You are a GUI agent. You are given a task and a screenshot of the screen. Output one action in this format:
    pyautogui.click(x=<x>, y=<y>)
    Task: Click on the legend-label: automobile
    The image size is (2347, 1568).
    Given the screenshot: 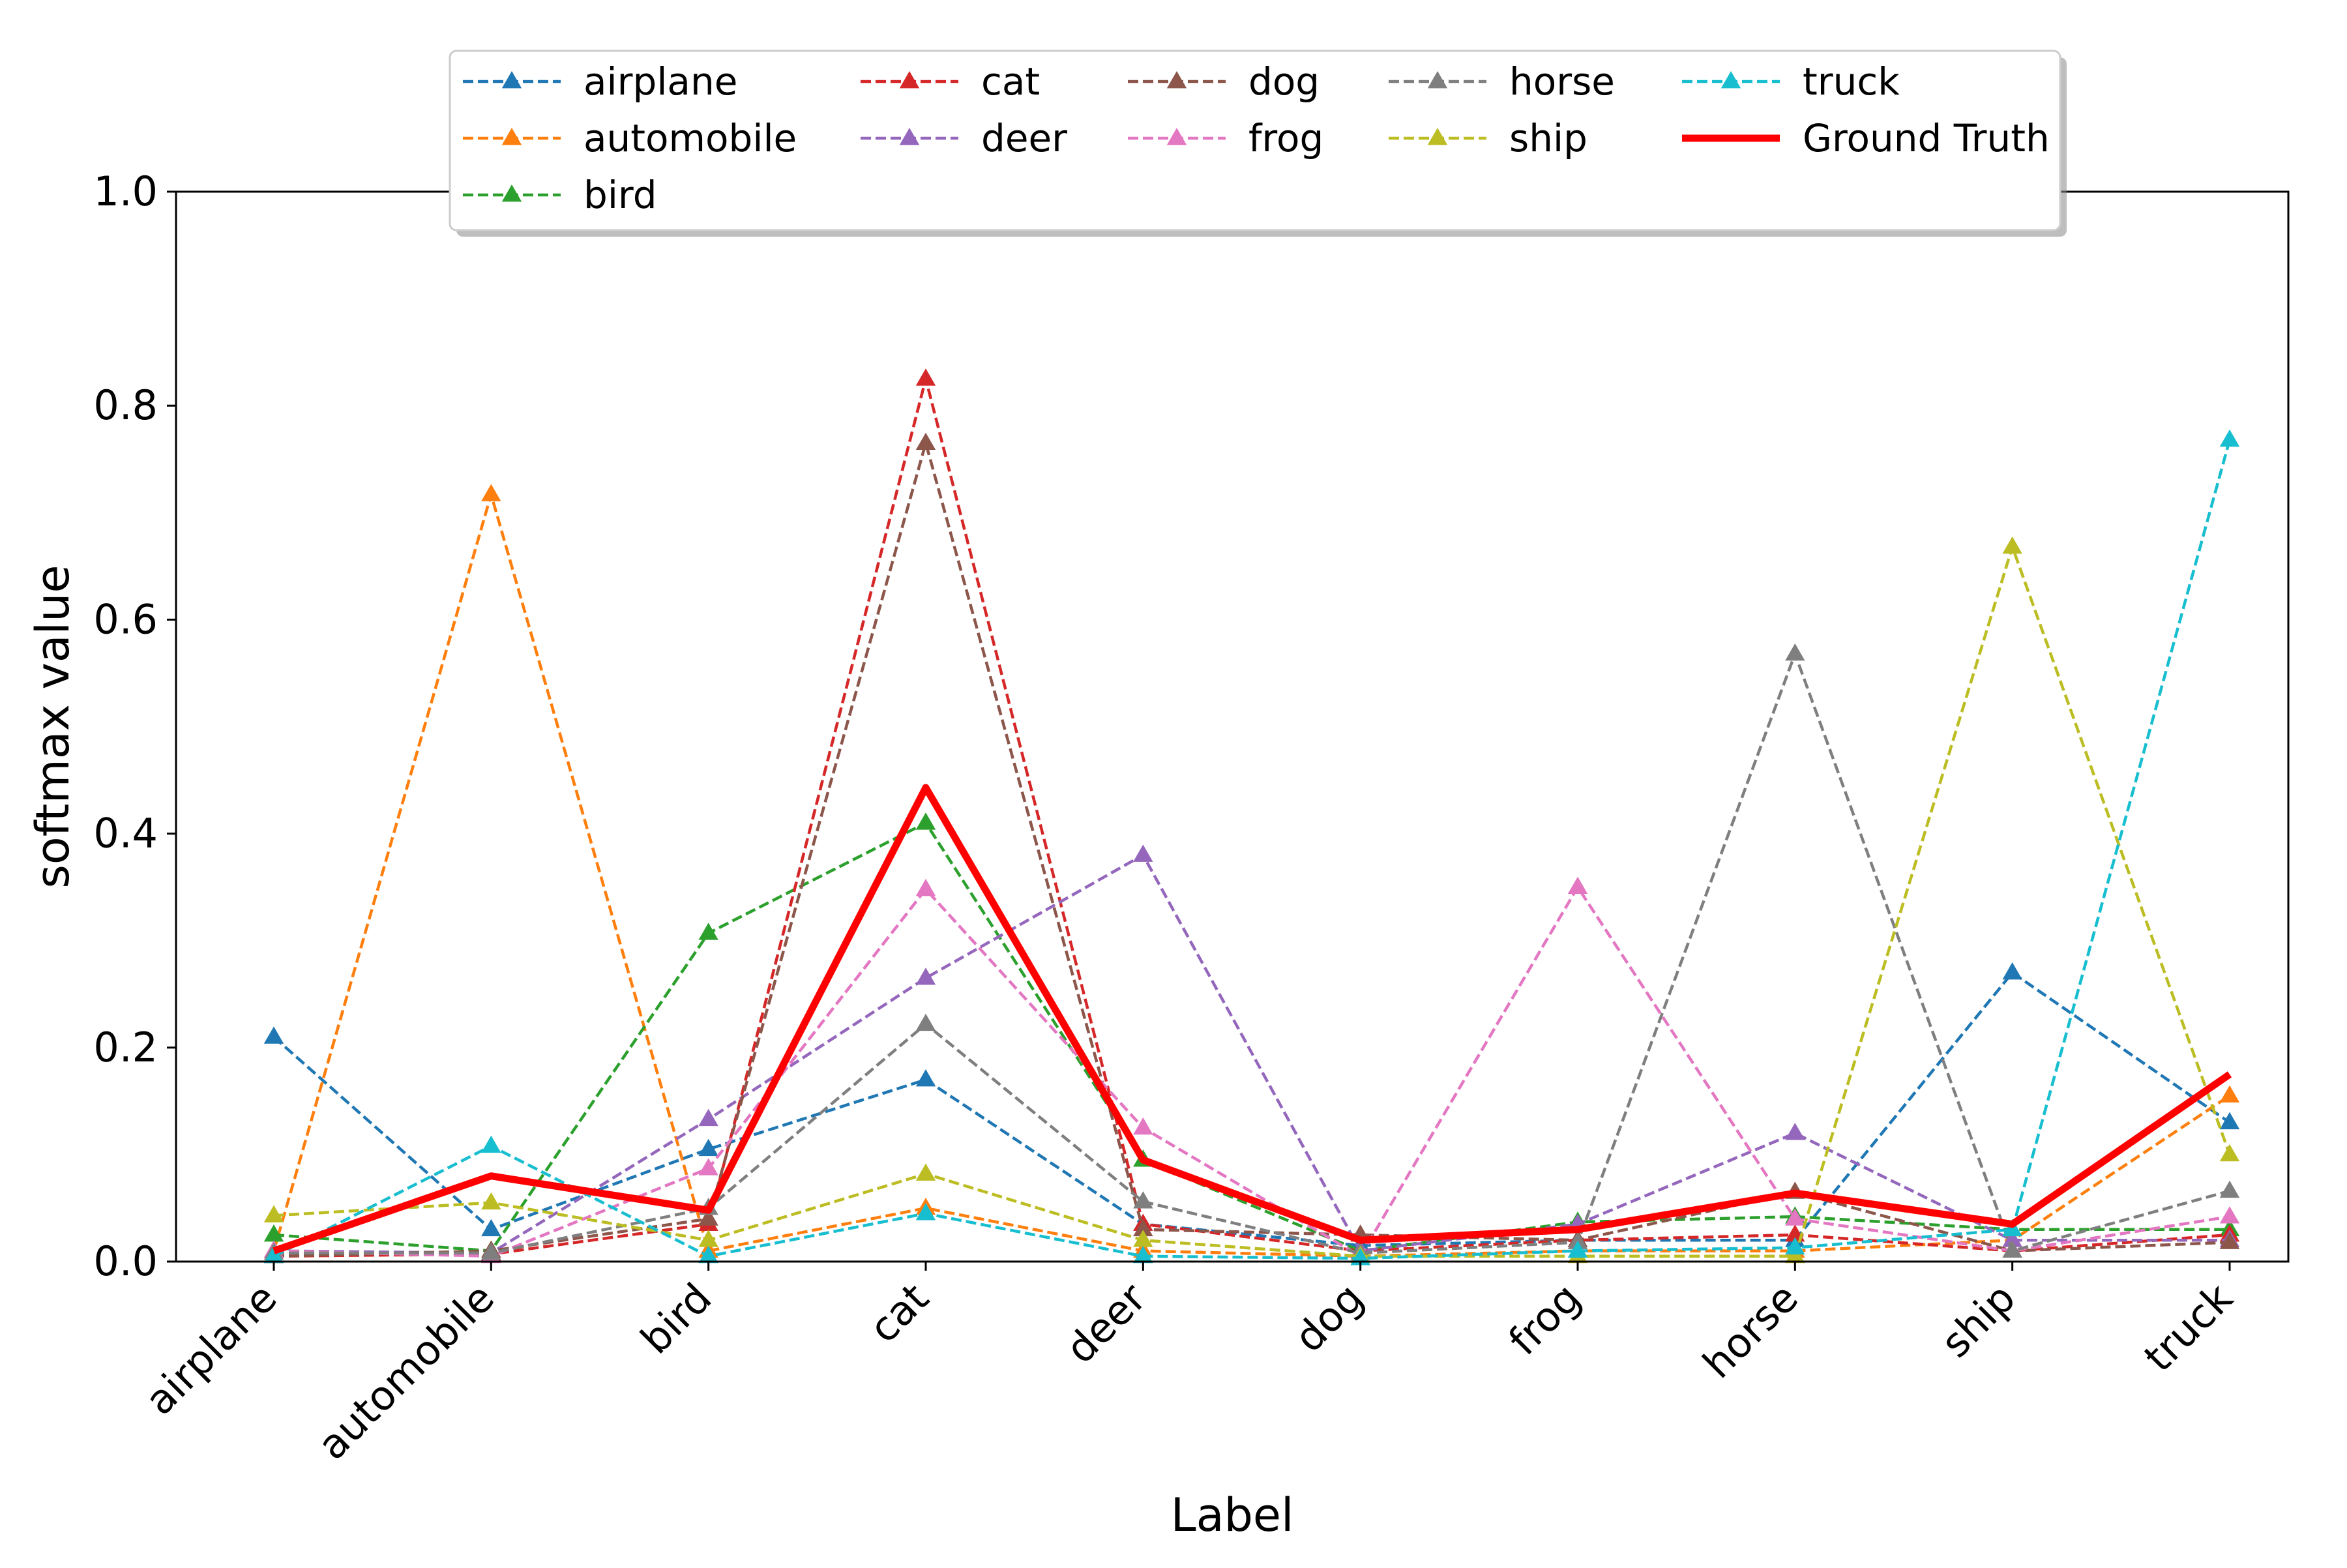 What is the action you would take?
    pyautogui.click(x=690, y=138)
    